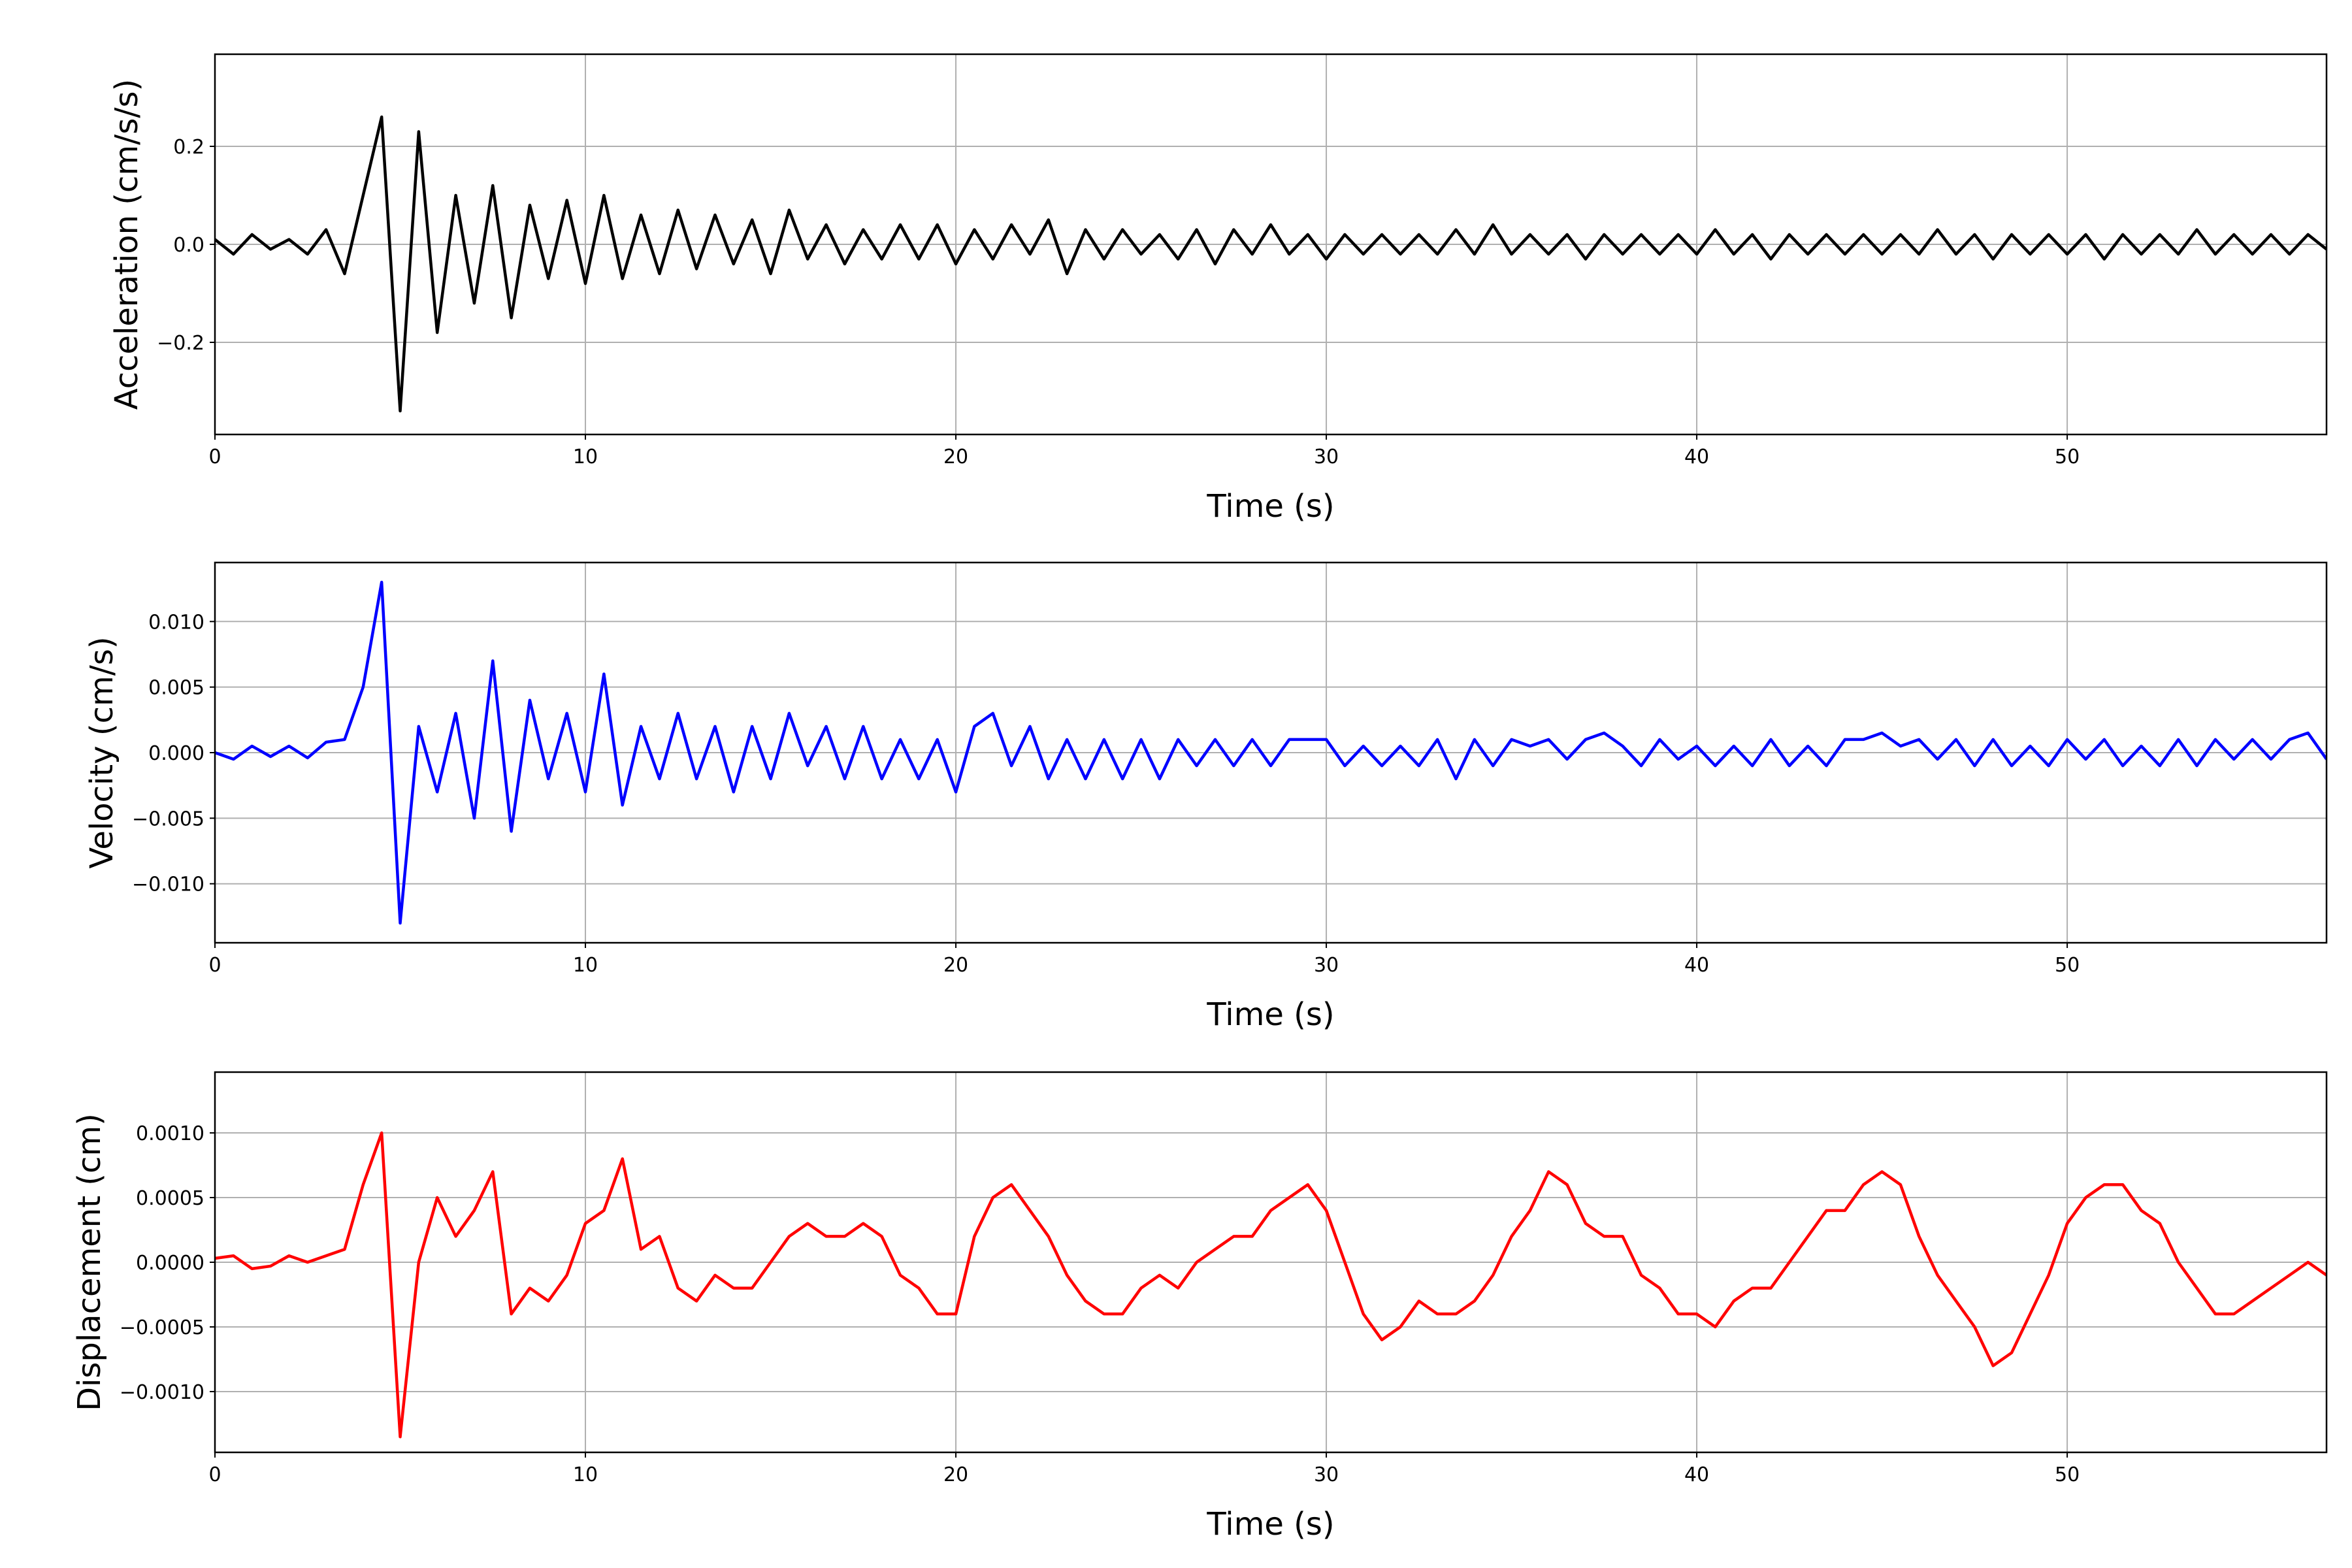 The image size is (2352, 1568). Describe the element at coordinates (188, 245) in the screenshot. I see `y-tick-label: 0.0` at that location.